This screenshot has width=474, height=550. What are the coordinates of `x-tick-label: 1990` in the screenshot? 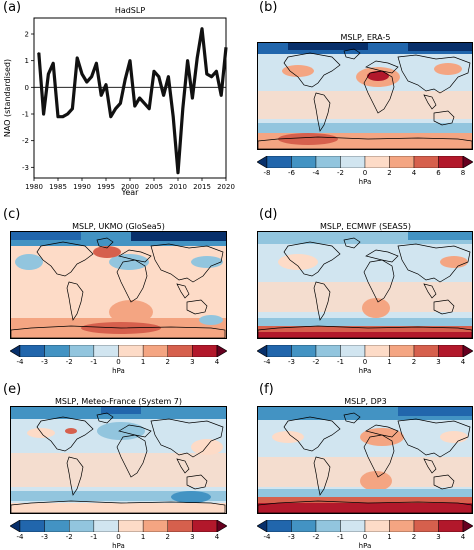 It's located at (82, 187).